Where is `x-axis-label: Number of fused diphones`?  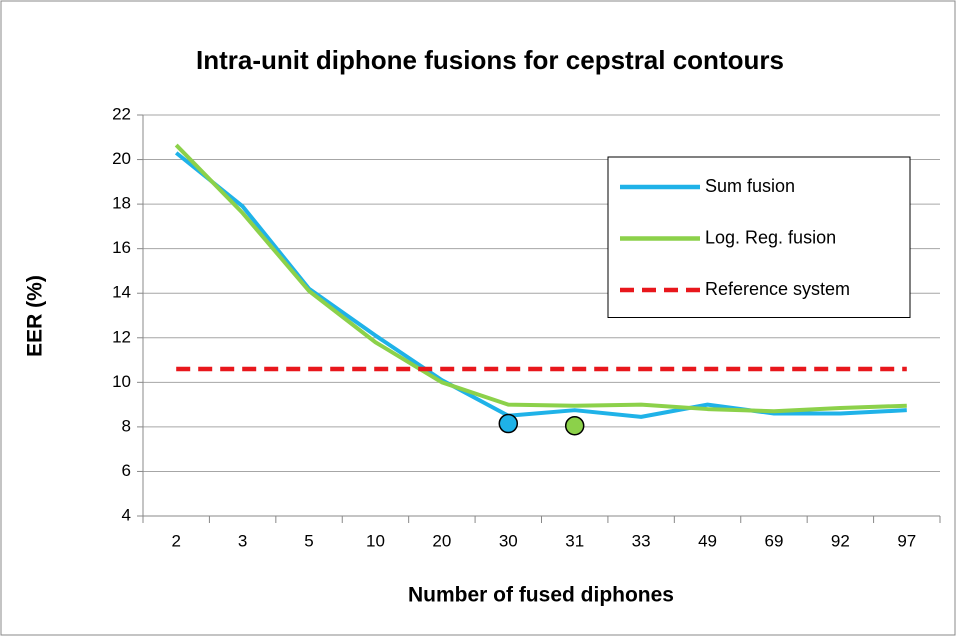 x-axis-label: Number of fused diphones is located at coordinates (541, 595).